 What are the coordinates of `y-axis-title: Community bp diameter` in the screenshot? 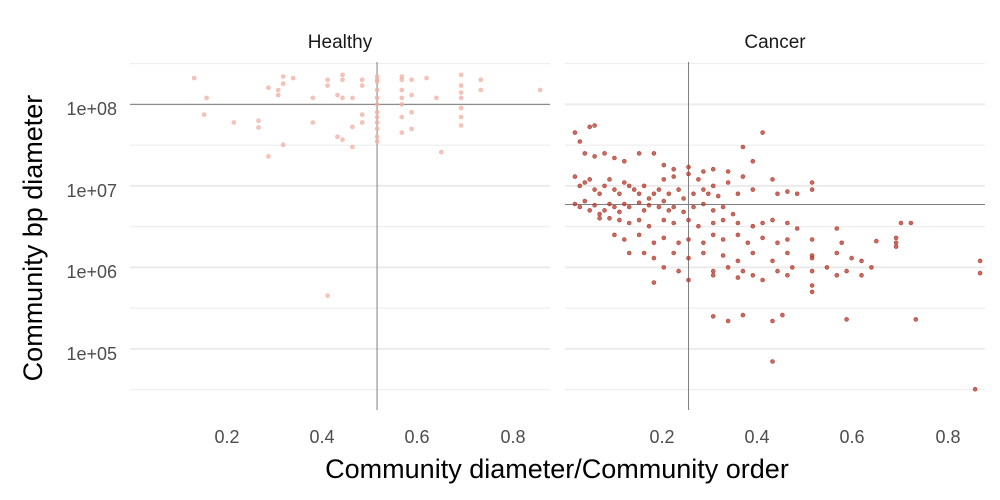 It's located at (33, 238).